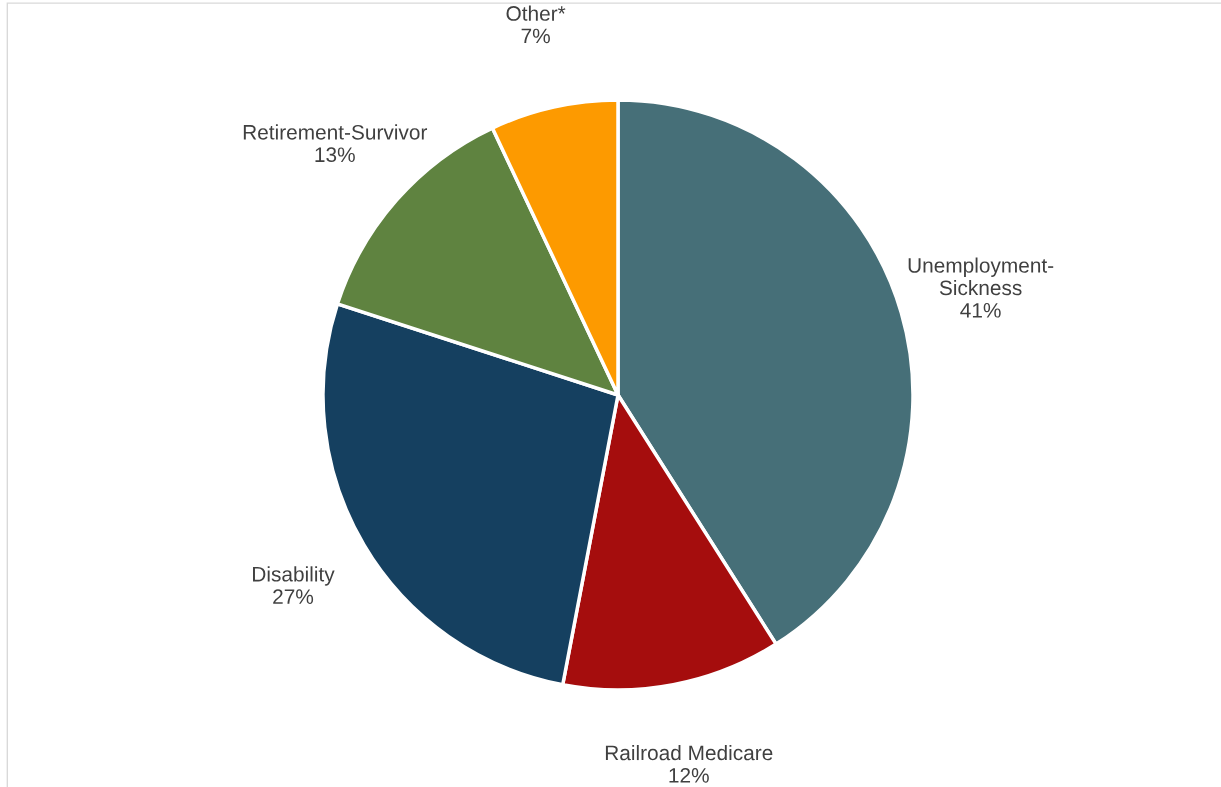 This screenshot has height=787, width=1221. Describe the element at coordinates (335, 155) in the screenshot. I see `data-label: 13%` at that location.